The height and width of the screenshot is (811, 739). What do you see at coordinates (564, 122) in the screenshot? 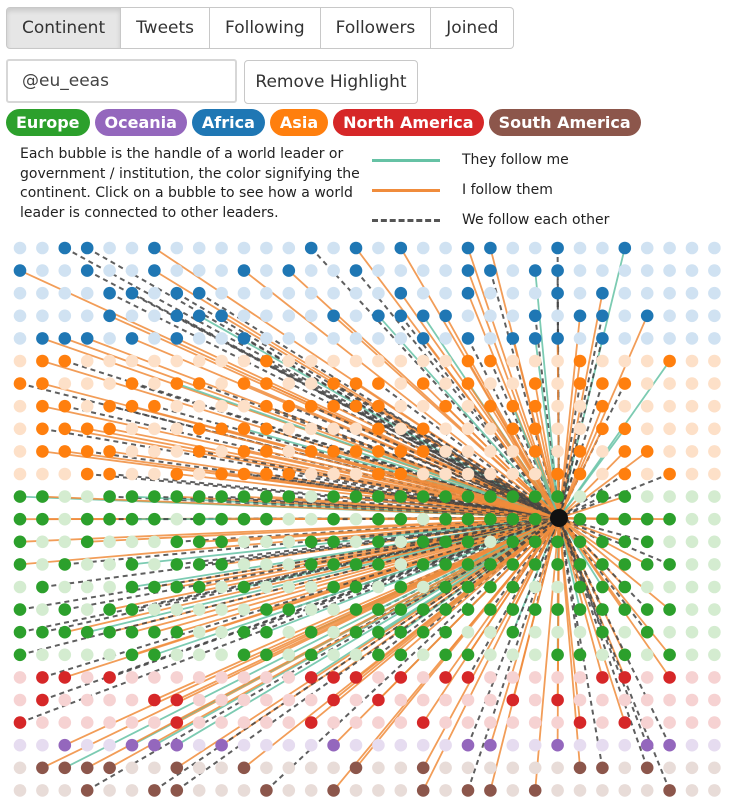
I see `pill-south-america: South America` at bounding box center [564, 122].